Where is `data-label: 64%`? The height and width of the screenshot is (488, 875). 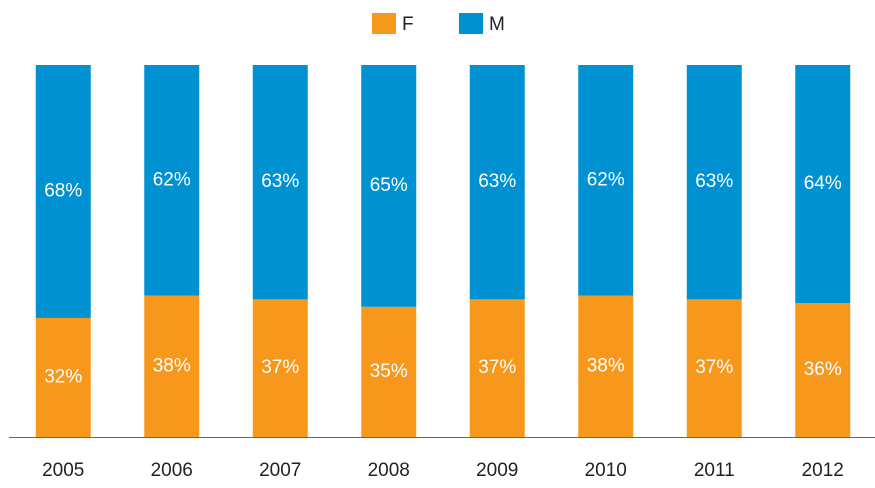 data-label: 64% is located at coordinates (823, 183).